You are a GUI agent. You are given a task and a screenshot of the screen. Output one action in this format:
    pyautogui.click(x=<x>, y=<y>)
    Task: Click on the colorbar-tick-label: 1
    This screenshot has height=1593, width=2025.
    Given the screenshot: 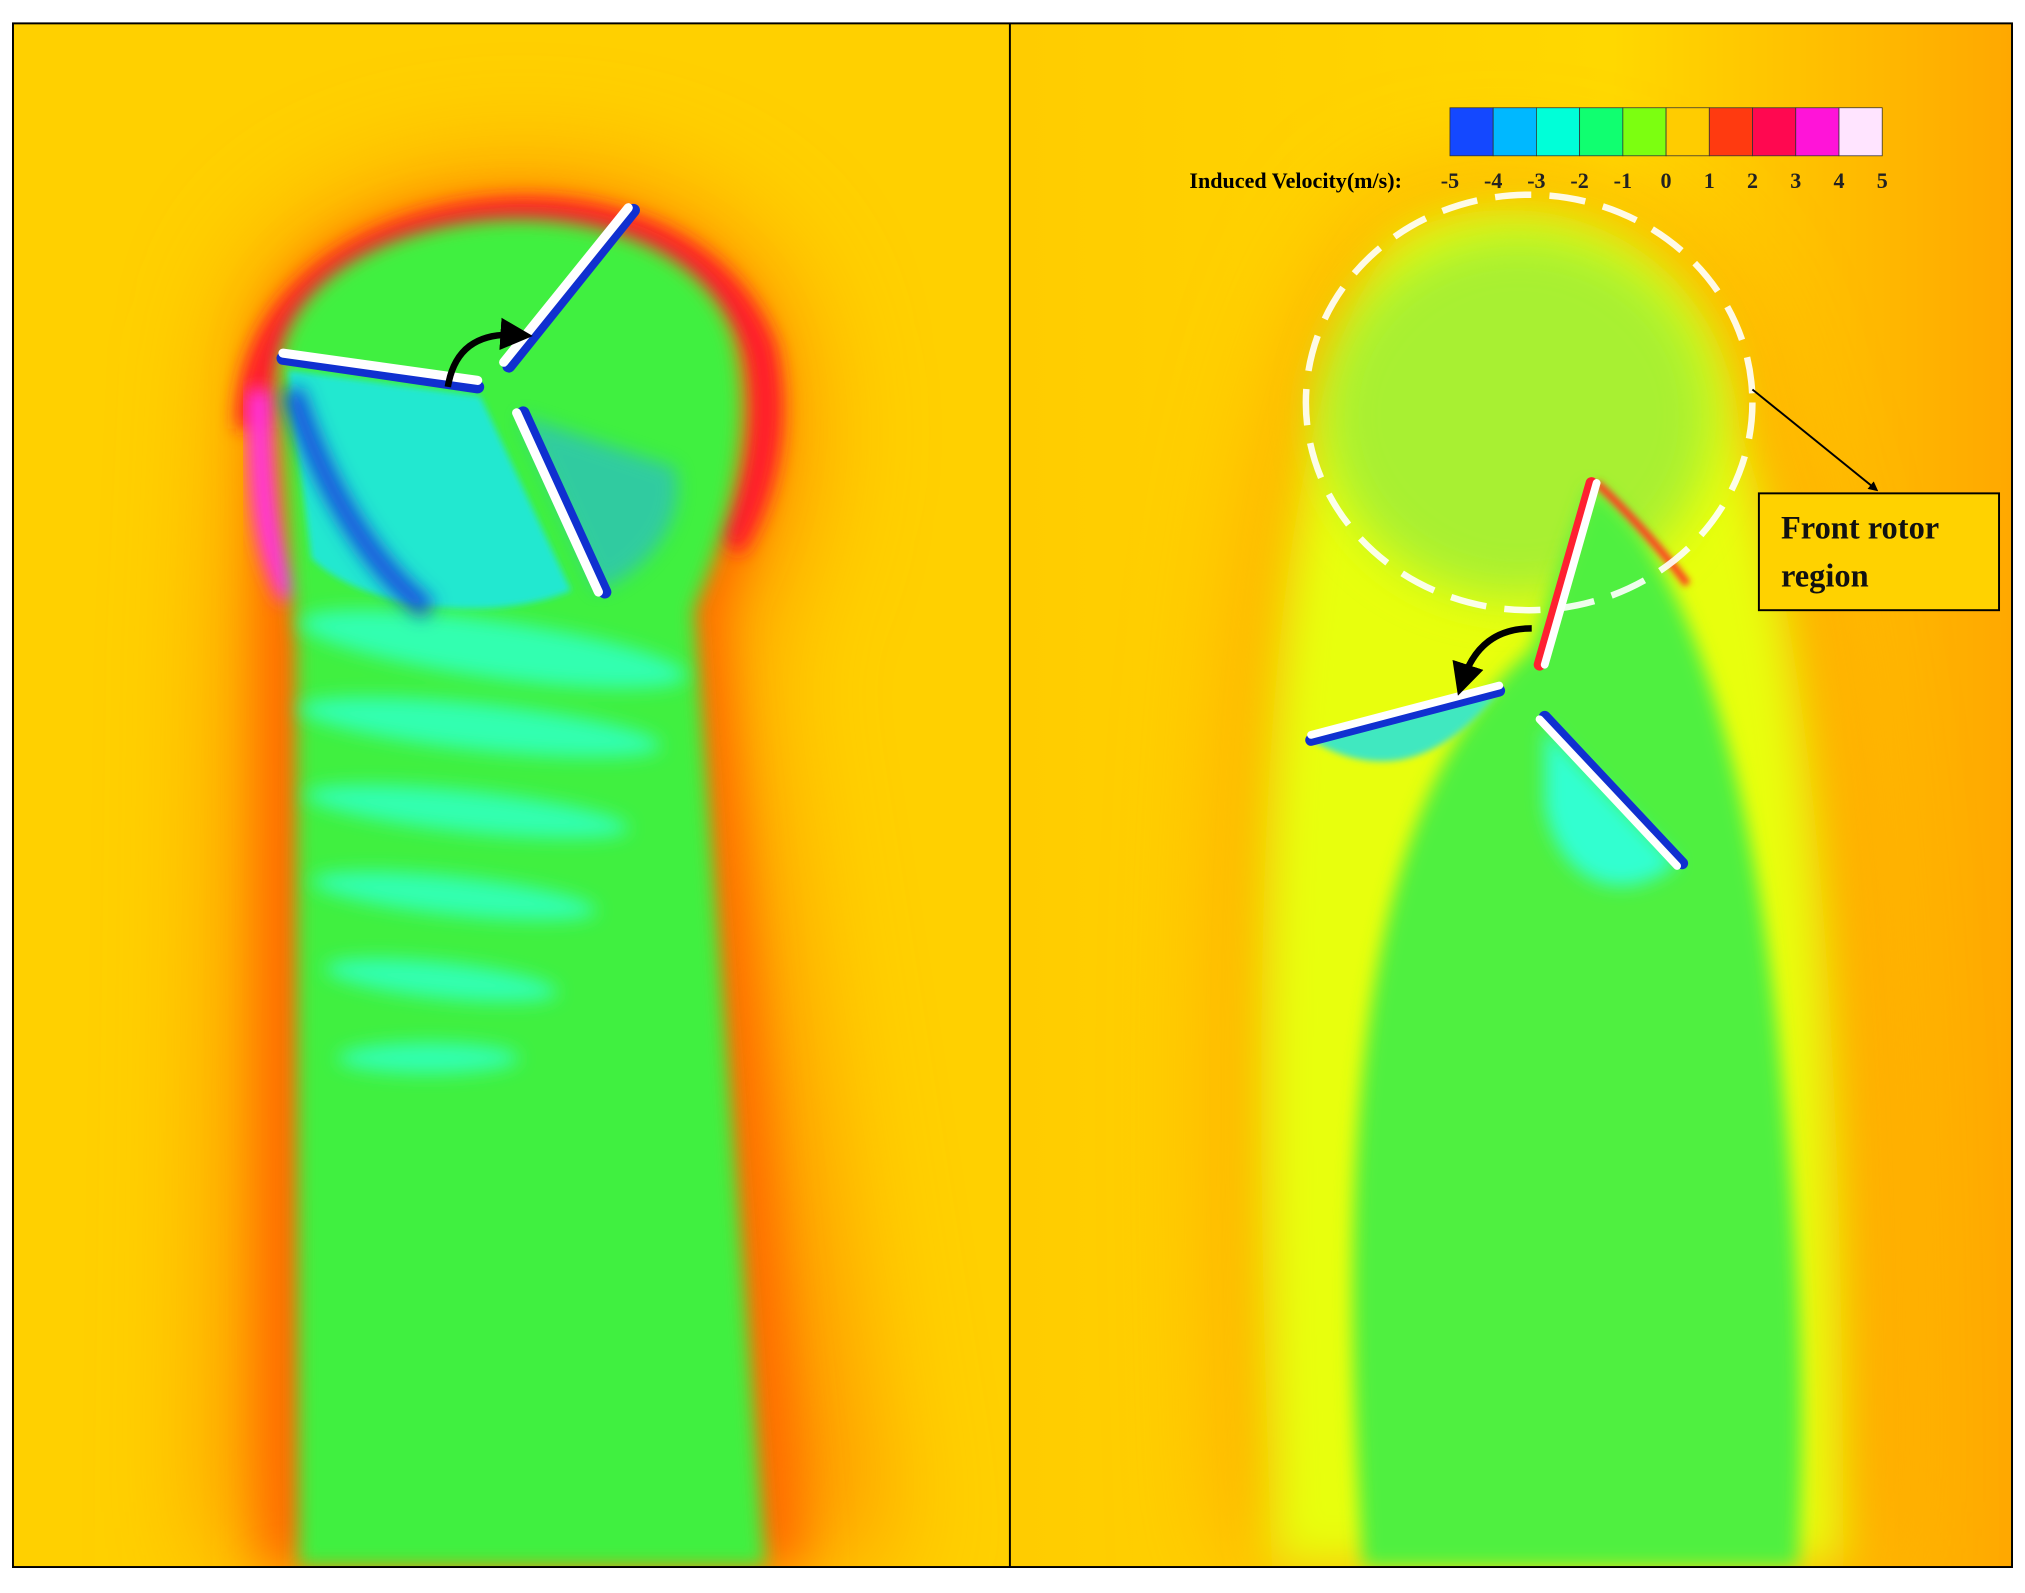 What is the action you would take?
    pyautogui.click(x=1709, y=180)
    